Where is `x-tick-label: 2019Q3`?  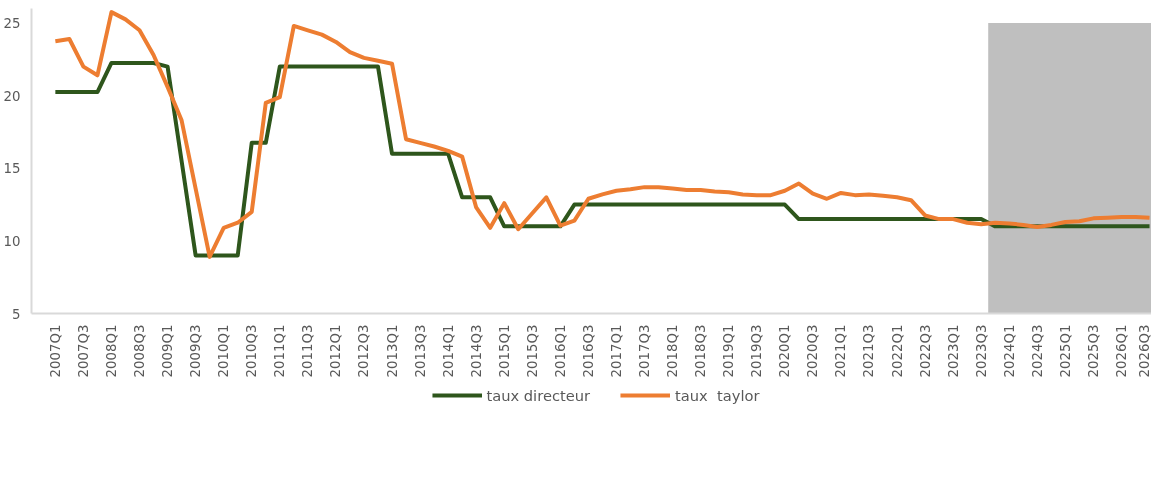 x-tick-label: 2019Q3 is located at coordinates (757, 351).